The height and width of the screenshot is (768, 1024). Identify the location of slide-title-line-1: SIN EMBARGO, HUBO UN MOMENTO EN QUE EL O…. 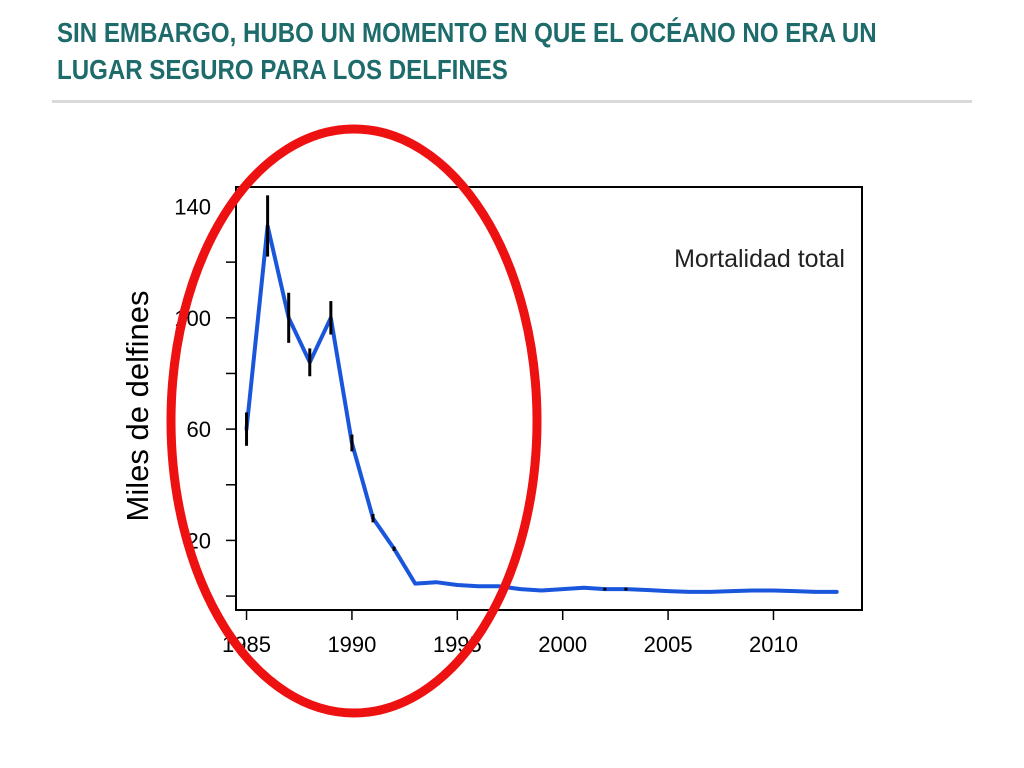
(467, 32).